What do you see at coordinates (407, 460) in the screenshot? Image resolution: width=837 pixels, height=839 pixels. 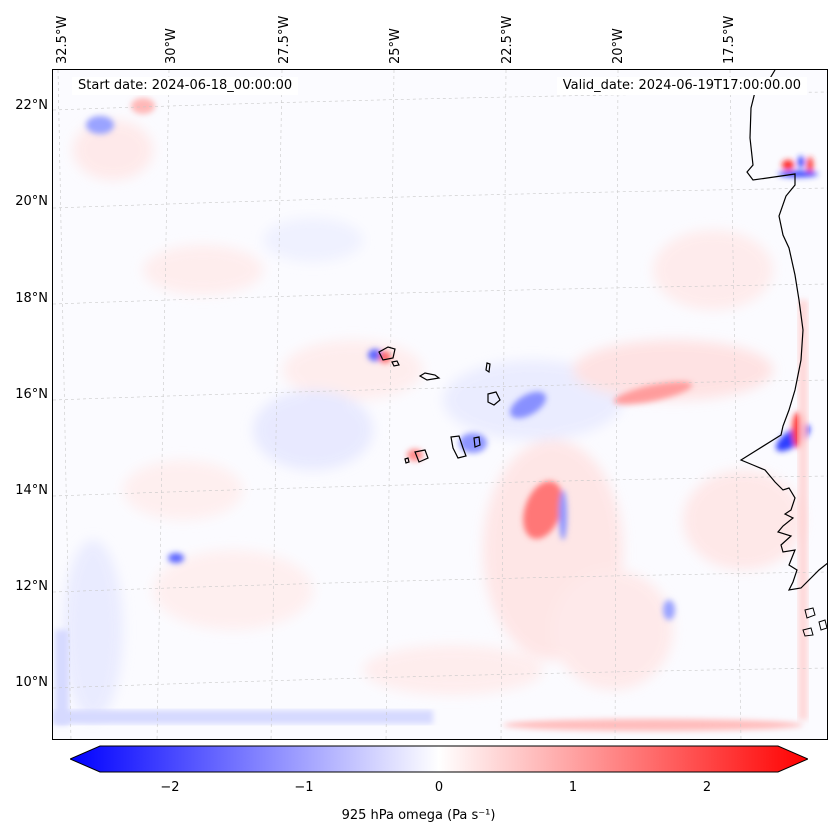 I see `island-brava` at bounding box center [407, 460].